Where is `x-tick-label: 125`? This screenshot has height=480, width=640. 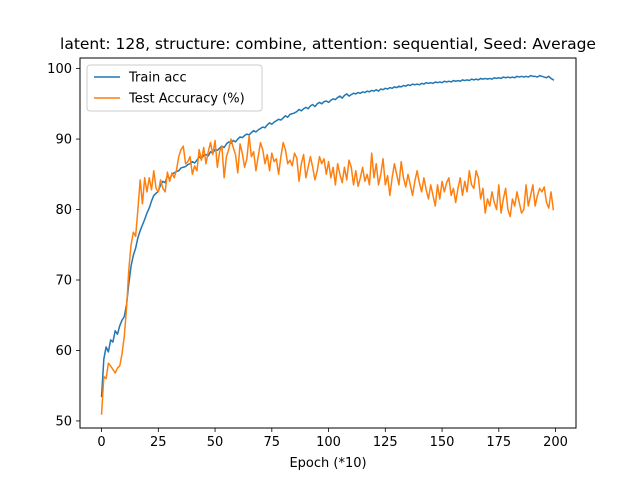 x-tick-label: 125 is located at coordinates (385, 442).